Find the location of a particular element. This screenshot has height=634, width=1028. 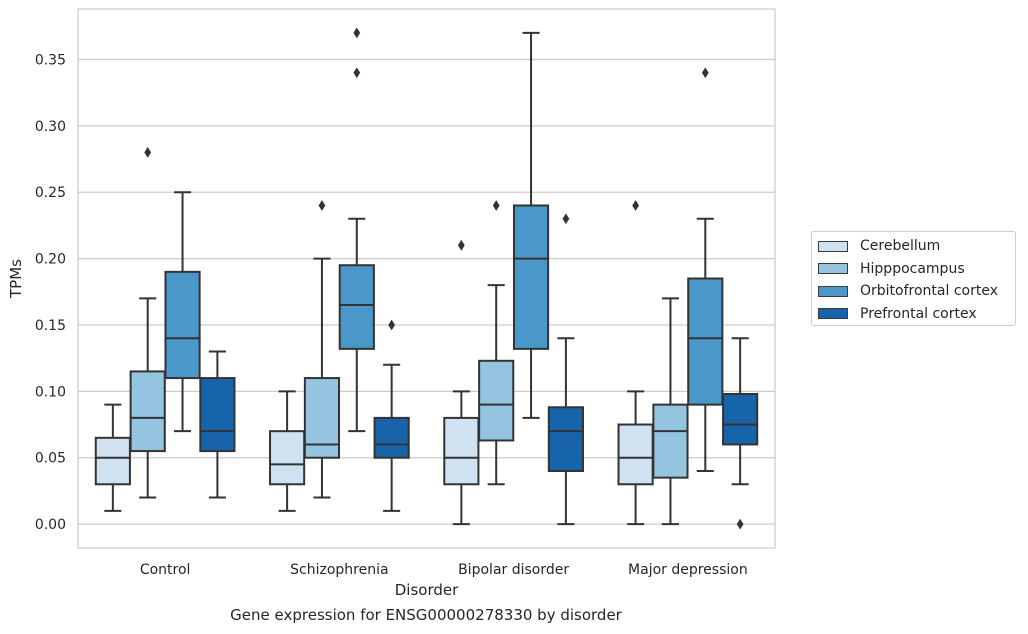

legend-label: Hipppocampus is located at coordinates (912, 268).